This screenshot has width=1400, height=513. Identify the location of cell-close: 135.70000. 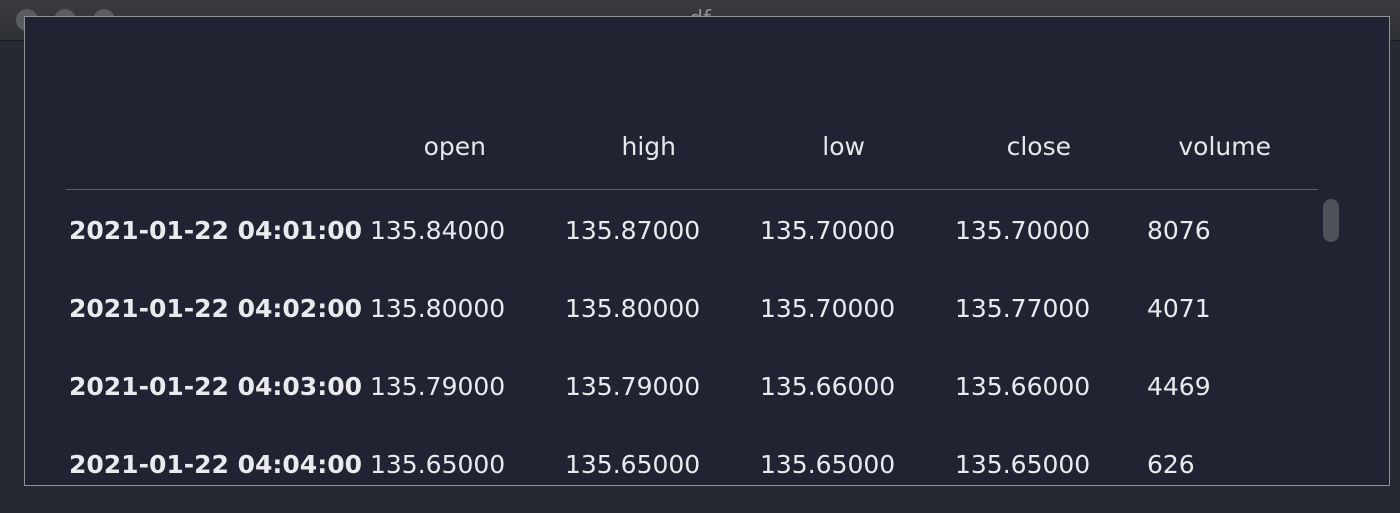
(1023, 230).